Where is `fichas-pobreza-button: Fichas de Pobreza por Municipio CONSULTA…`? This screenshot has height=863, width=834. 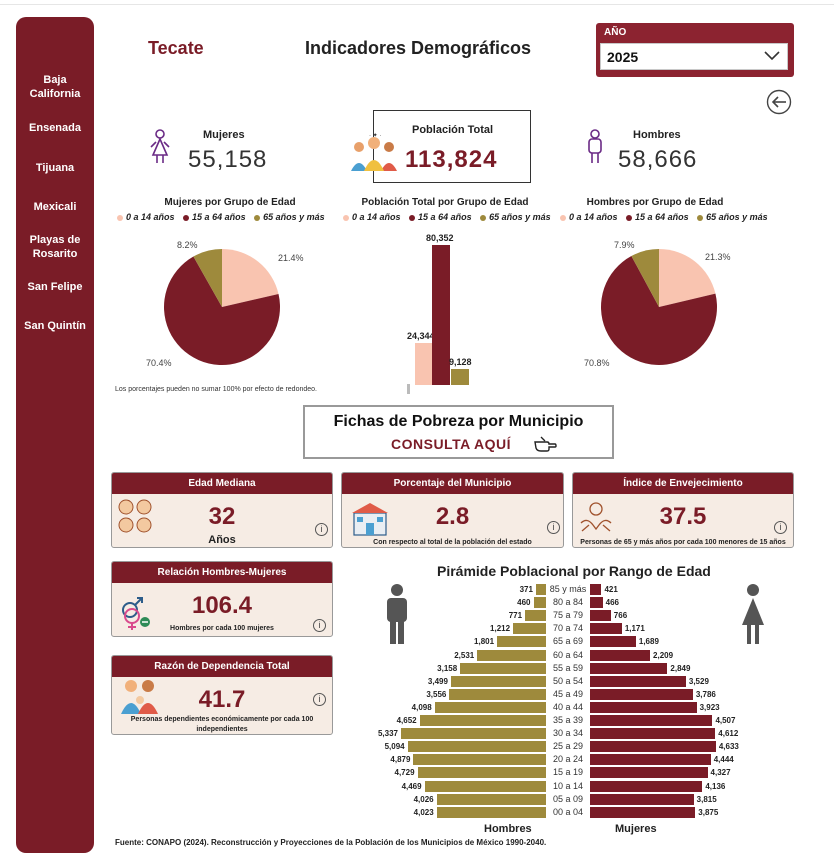
fichas-pobreza-button: Fichas de Pobreza por Municipio CONSULTA… is located at coordinates (458, 432).